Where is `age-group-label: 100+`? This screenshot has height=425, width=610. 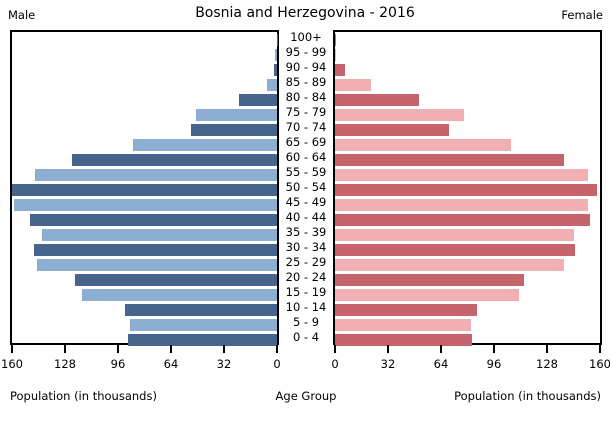
age-group-label: 100+ is located at coordinates (306, 37).